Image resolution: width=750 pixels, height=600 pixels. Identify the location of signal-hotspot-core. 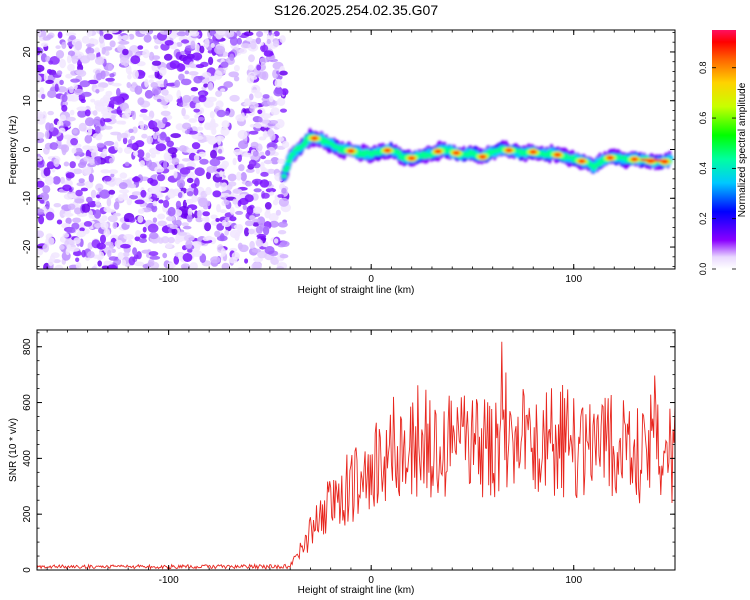
(557, 155).